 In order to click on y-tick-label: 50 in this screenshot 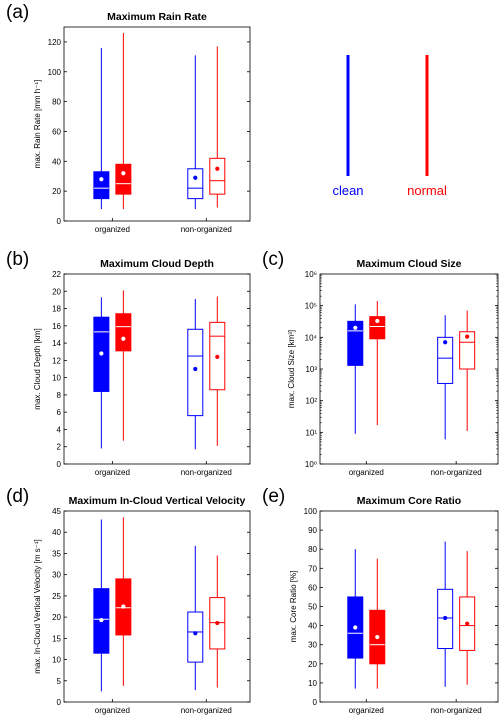, I will do `click(312, 607)`.